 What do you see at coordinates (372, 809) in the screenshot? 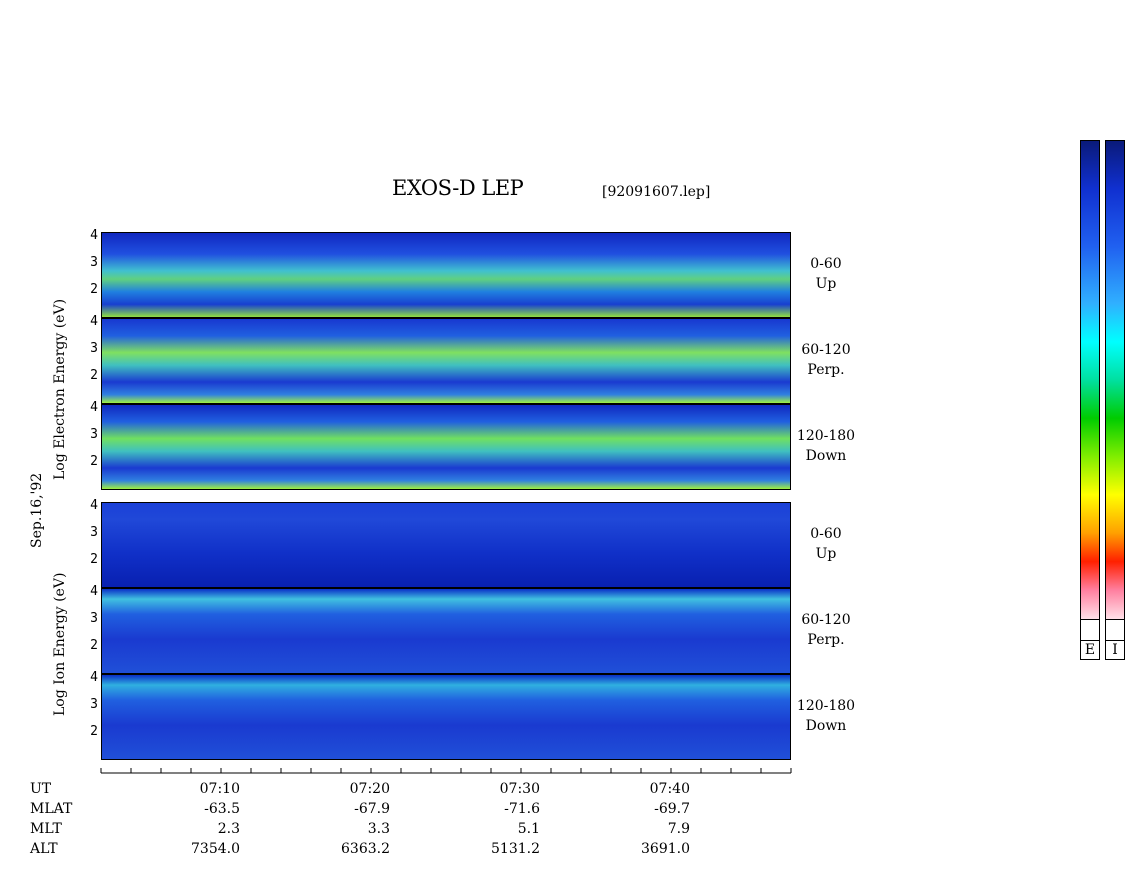
I see `row-value: -67.9` at bounding box center [372, 809].